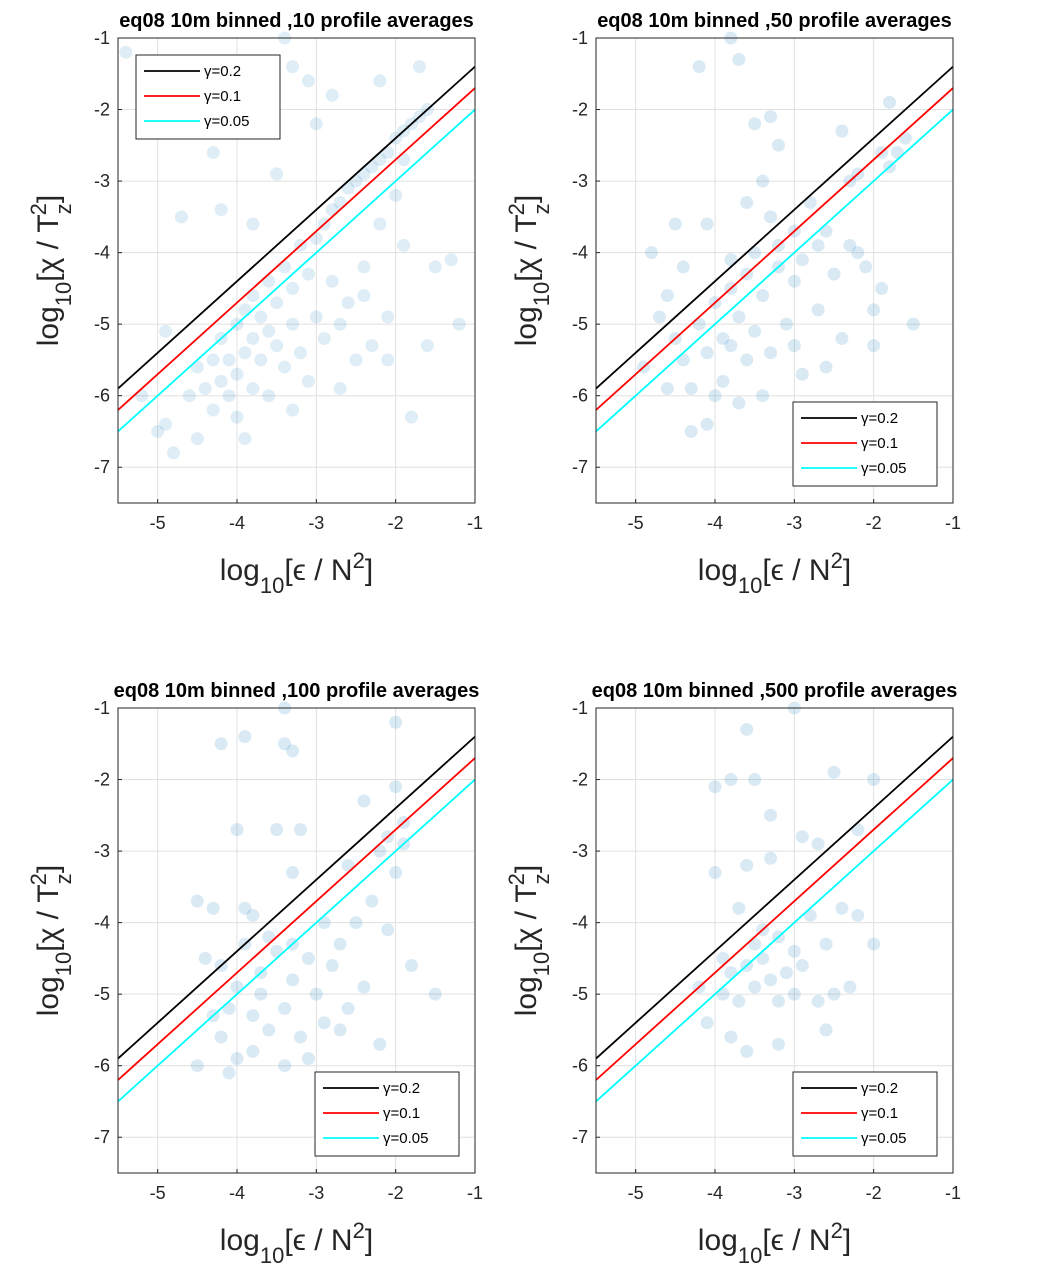 The width and height of the screenshot is (1050, 1275). I want to click on legend-label: γ=0.05, so click(883, 1138).